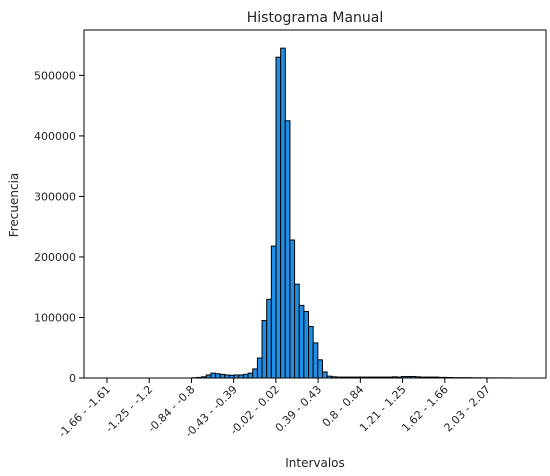 This screenshot has height=476, width=550. What do you see at coordinates (55, 257) in the screenshot?
I see `y-tick-label: 200000` at bounding box center [55, 257].